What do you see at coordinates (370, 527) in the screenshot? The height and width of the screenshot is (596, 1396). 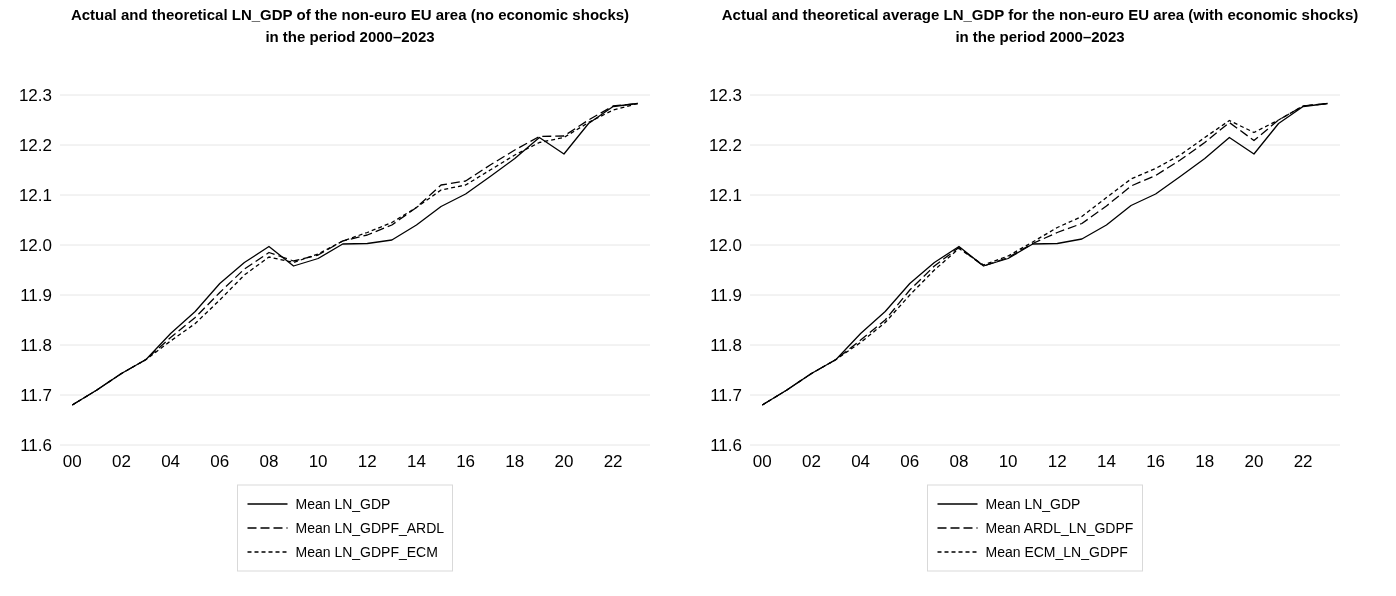 I see `legend-label: Mean LN_GDPF_ARDL` at bounding box center [370, 527].